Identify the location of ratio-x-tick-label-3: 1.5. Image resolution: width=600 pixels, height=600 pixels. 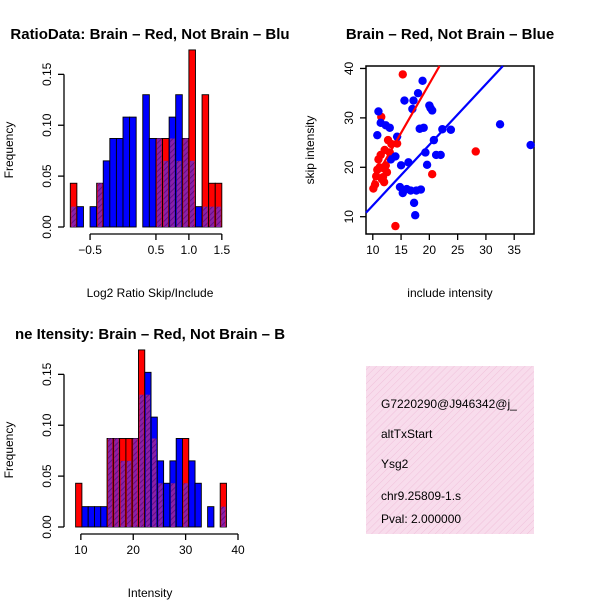
(221, 250).